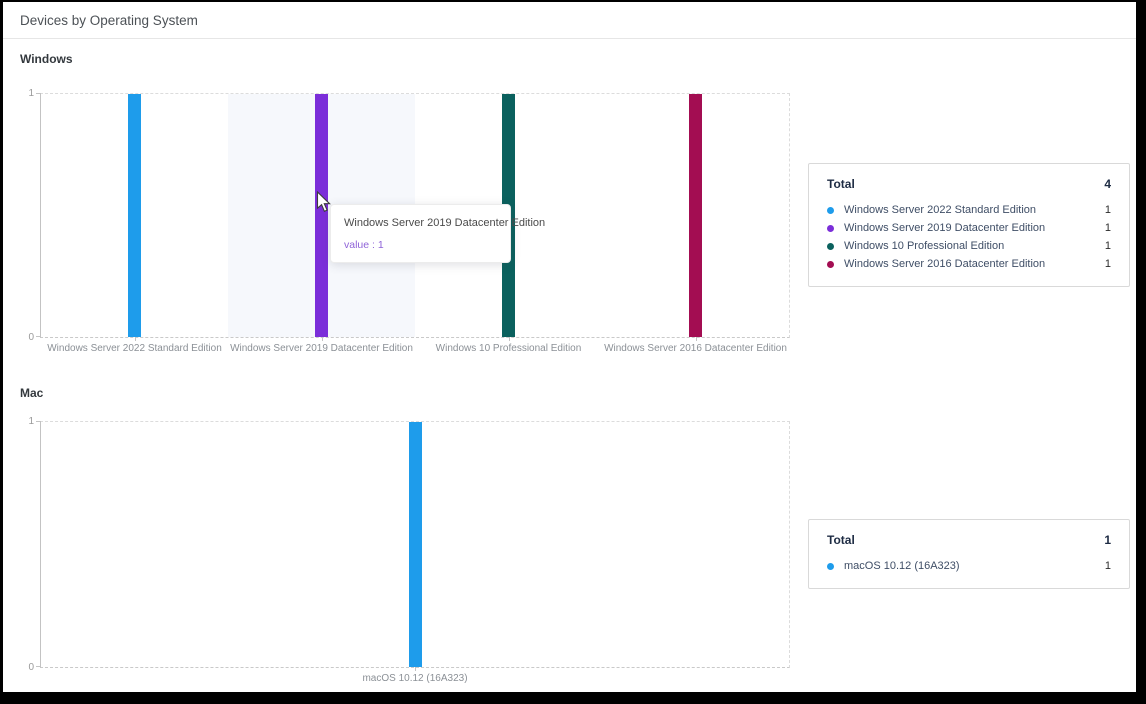  What do you see at coordinates (508, 348) in the screenshot?
I see `x-axis-category-label: Windows 10 Professional Edition` at bounding box center [508, 348].